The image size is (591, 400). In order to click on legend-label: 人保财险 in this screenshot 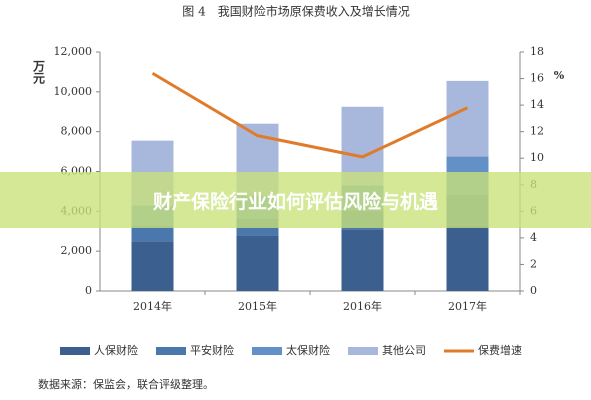, I will do `click(116, 350)`.